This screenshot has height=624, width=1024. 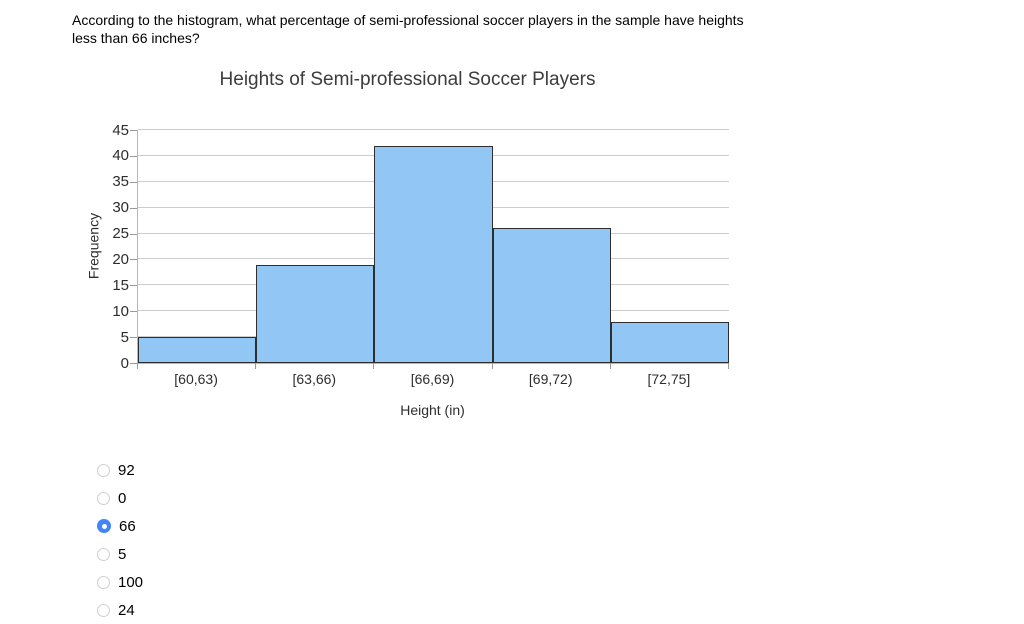 I want to click on option-label: 5, so click(x=122, y=554).